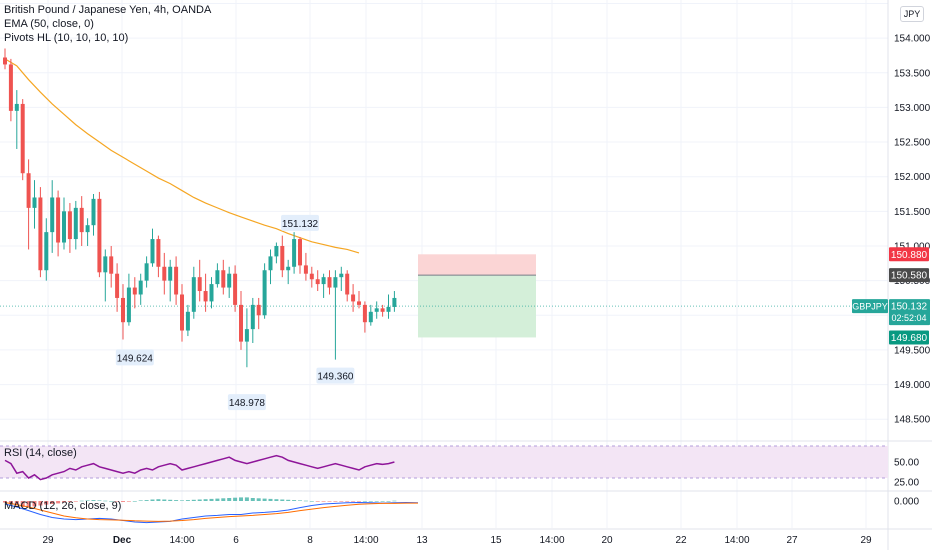  Describe the element at coordinates (906, 502) in the screenshot. I see `macd-tick-label: 0.000` at that location.